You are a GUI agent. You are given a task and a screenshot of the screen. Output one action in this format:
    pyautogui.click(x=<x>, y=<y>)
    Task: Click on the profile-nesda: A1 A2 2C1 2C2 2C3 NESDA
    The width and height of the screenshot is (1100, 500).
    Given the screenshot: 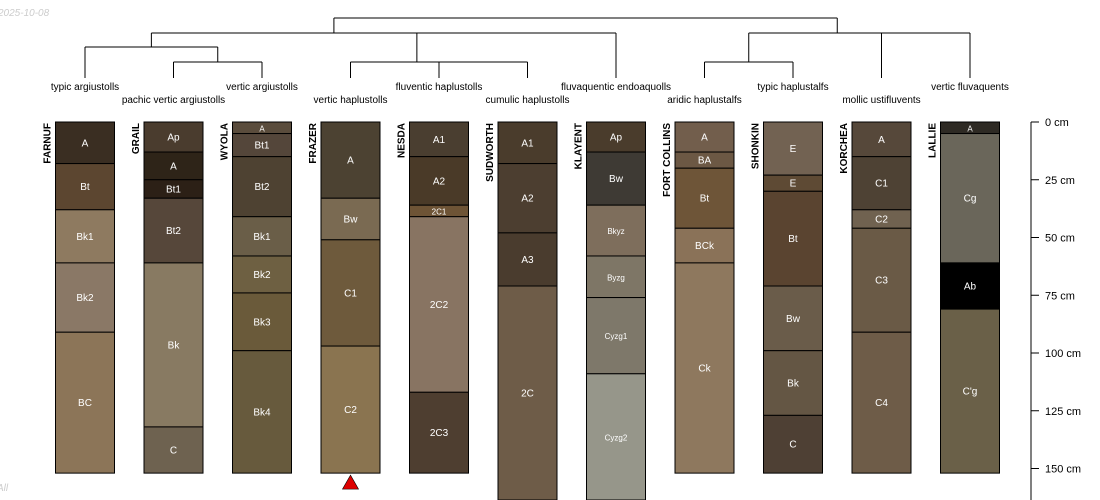 What is the action you would take?
    pyautogui.click(x=433, y=297)
    